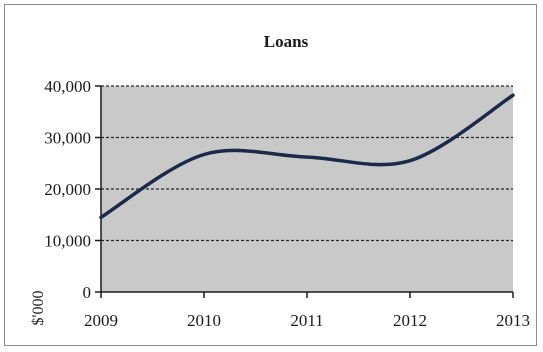  I want to click on y-tick-label: 10,000, so click(67, 241).